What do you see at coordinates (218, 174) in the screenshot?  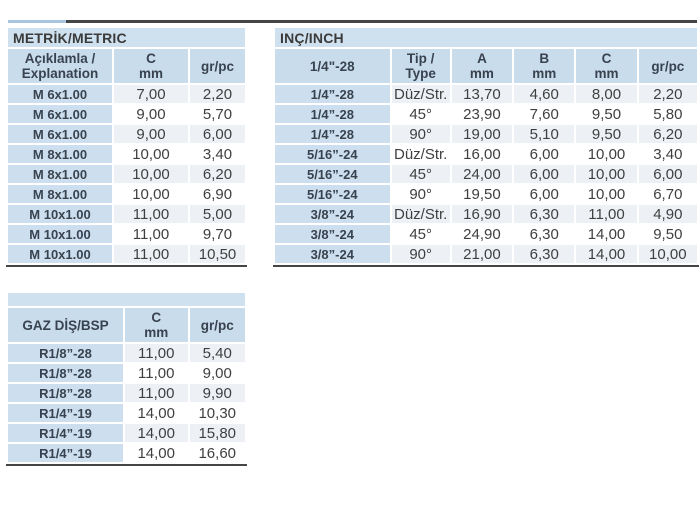 I see `metric-cell: 6,20` at bounding box center [218, 174].